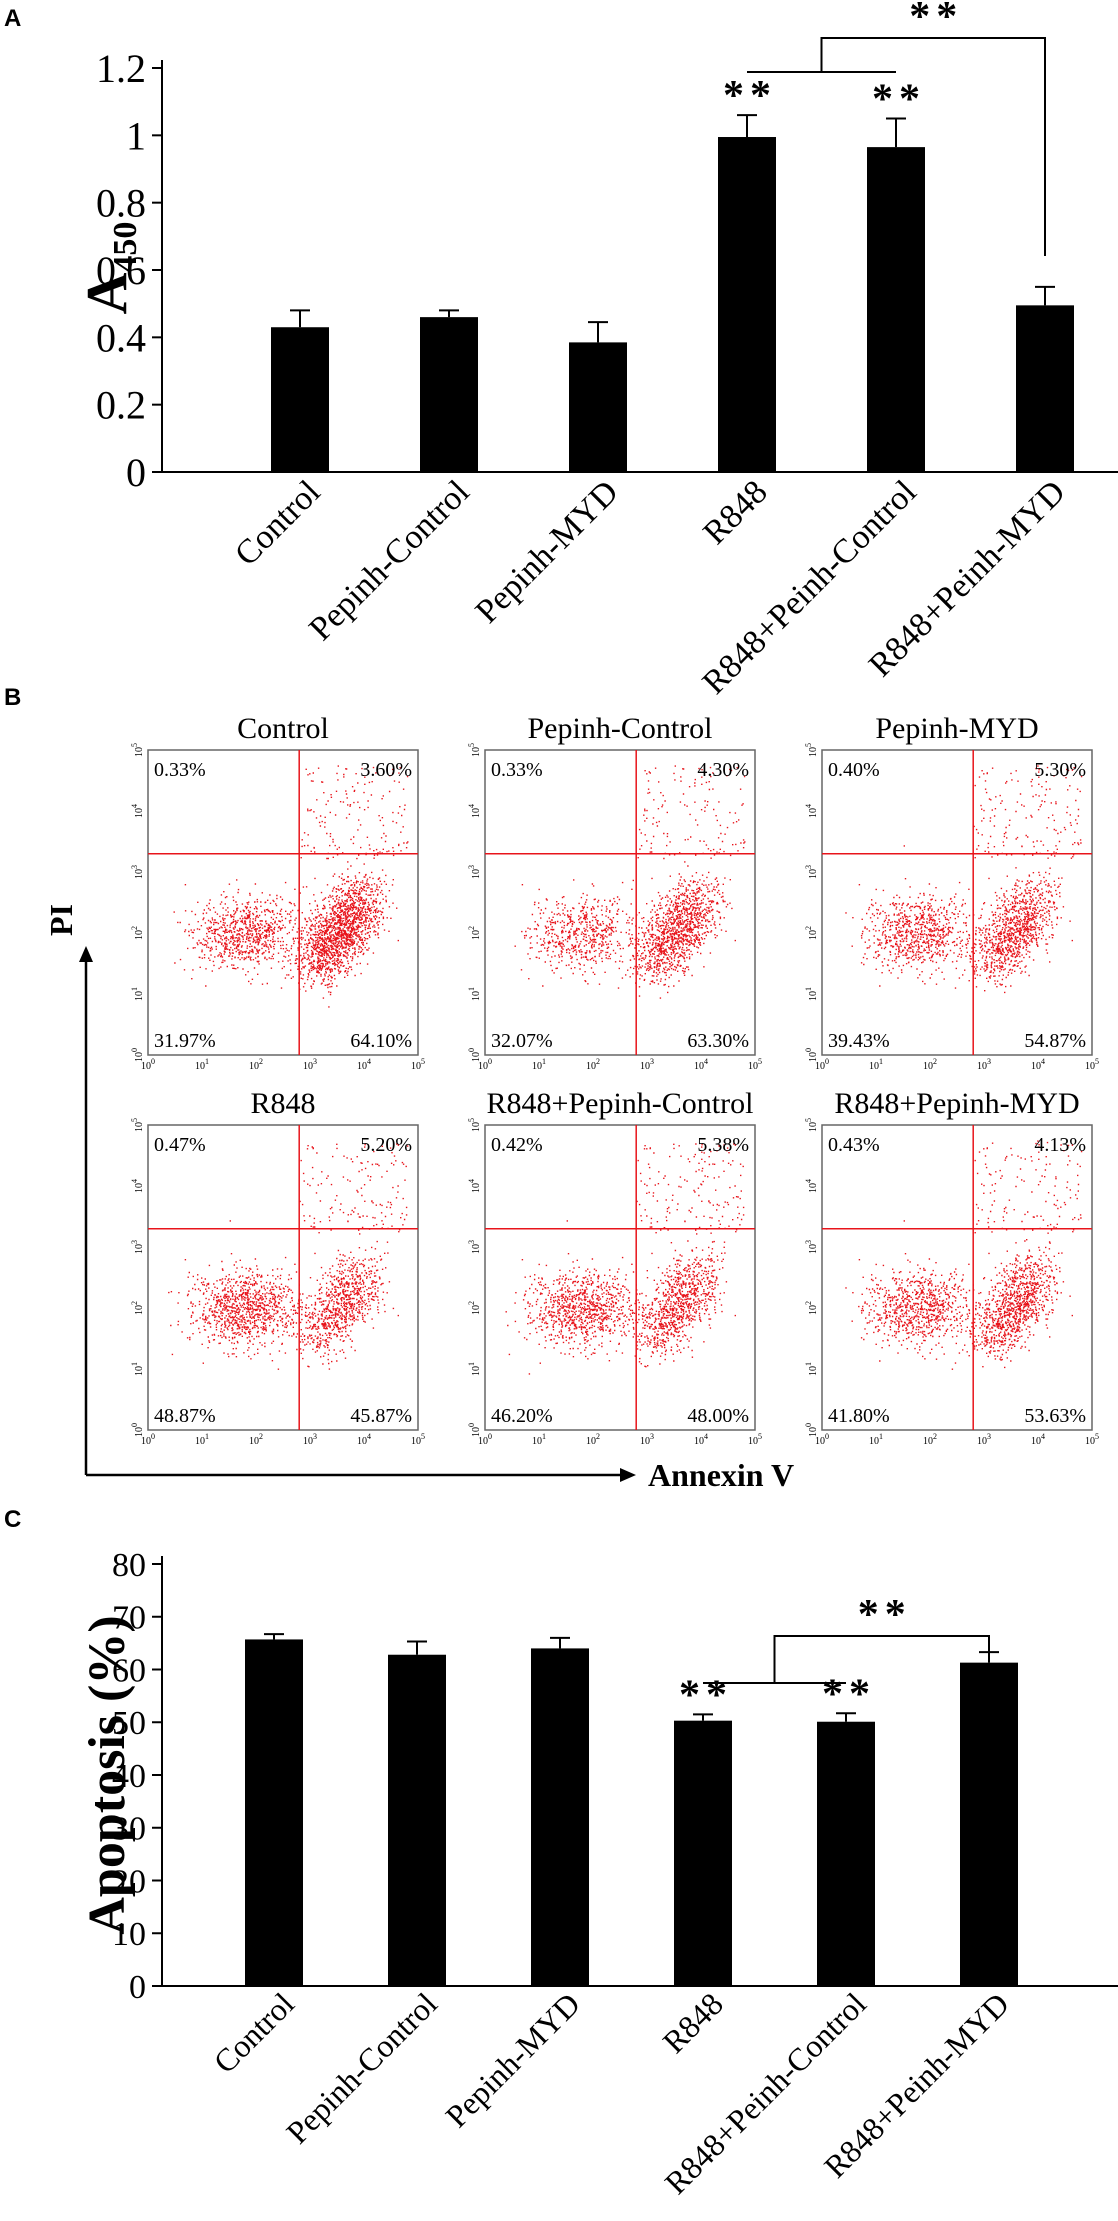 This screenshot has width=1118, height=2221. What do you see at coordinates (121, 203) in the screenshot?
I see `y-tick-label-4: 0.8` at bounding box center [121, 203].